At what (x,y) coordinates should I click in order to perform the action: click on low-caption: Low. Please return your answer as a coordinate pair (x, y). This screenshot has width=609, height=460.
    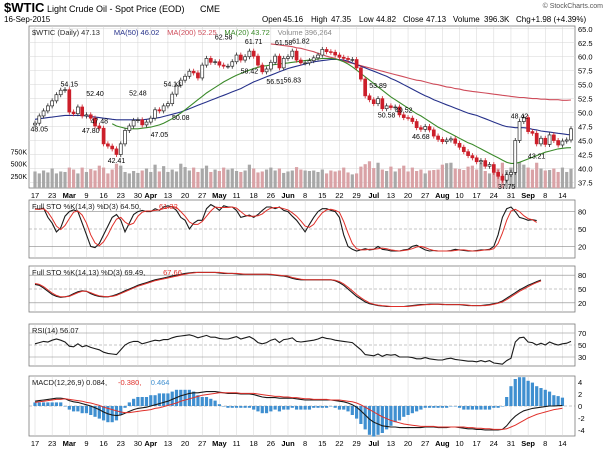
    Looking at the image, I should click on (366, 19).